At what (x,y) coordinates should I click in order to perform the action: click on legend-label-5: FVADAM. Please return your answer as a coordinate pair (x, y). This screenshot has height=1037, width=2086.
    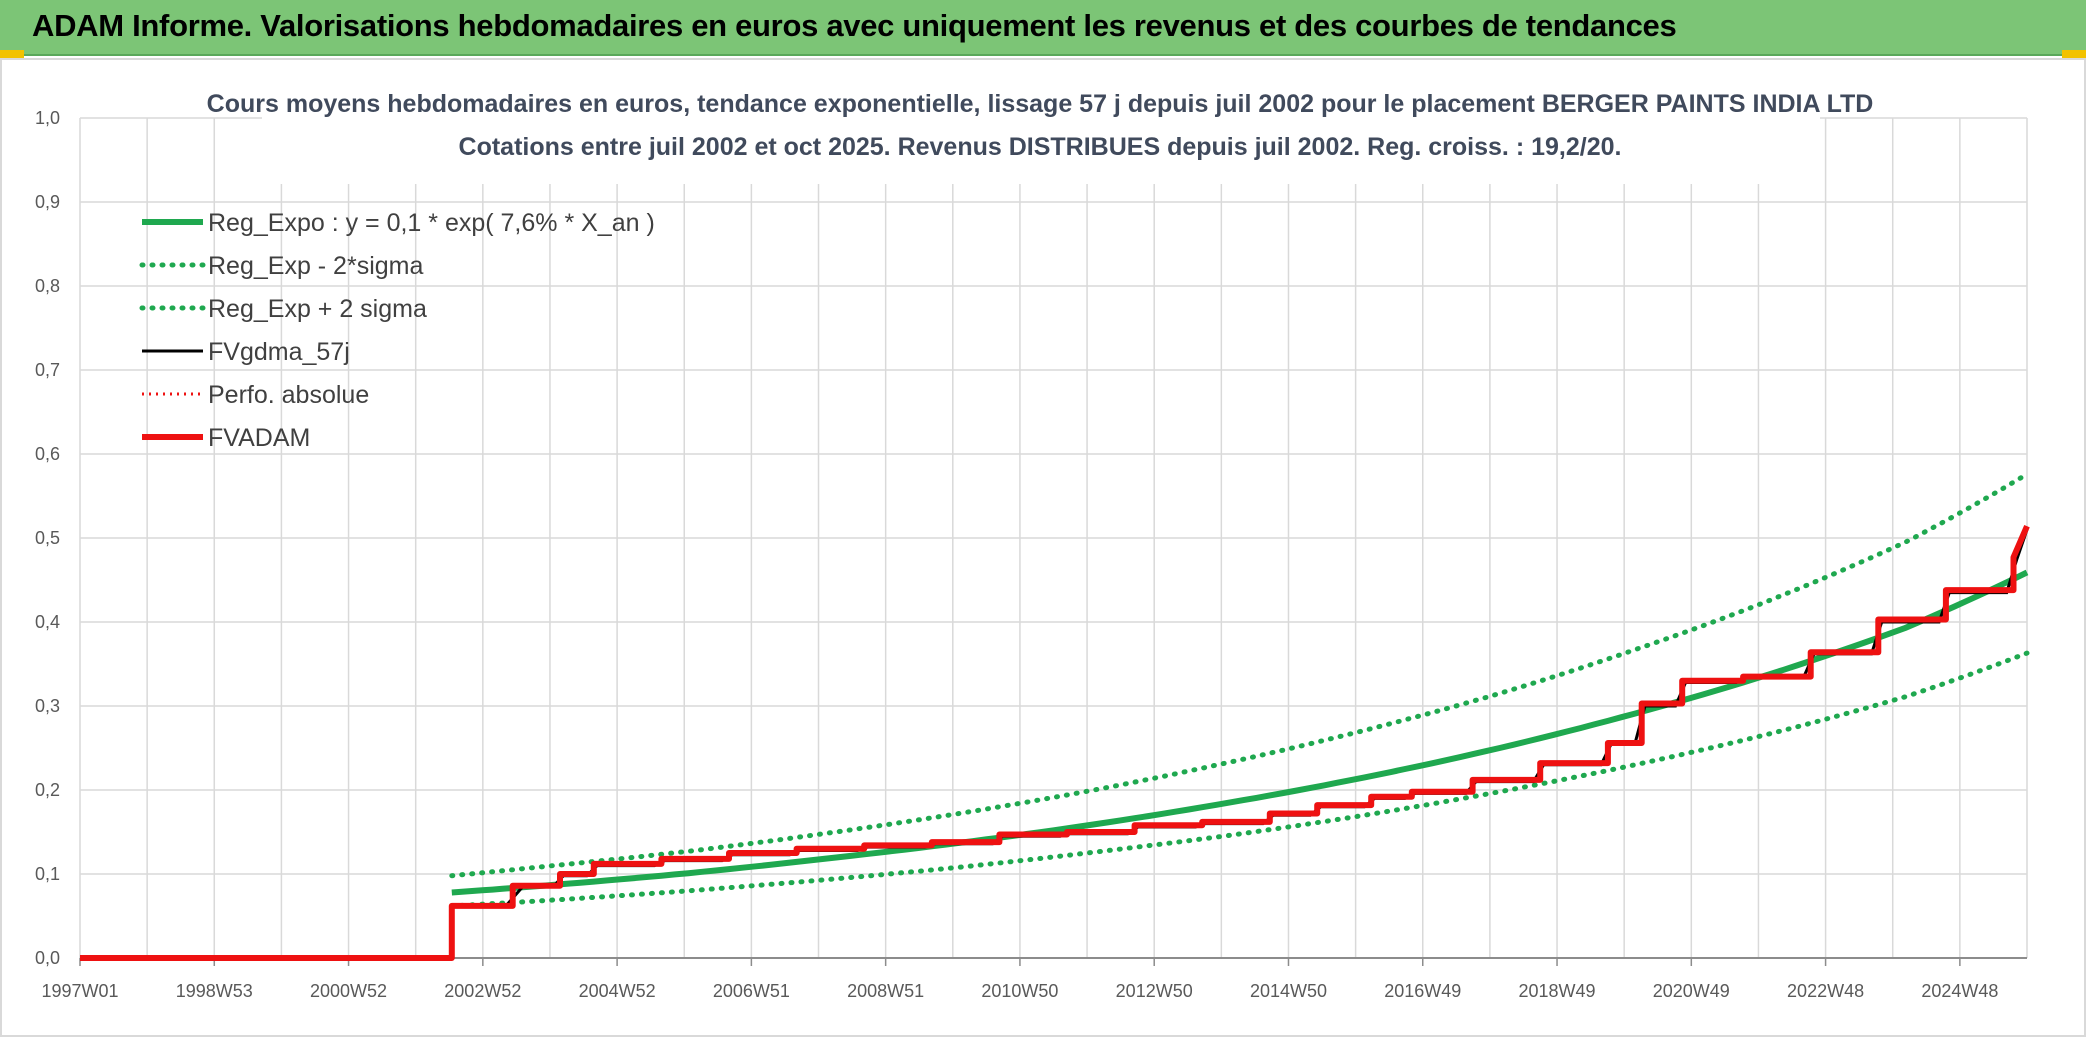
    Looking at the image, I should click on (259, 438).